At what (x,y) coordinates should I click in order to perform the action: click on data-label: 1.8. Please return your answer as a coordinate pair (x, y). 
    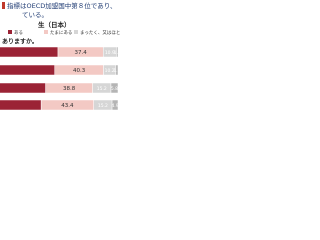
    Looking at the image, I should click on (116, 71).